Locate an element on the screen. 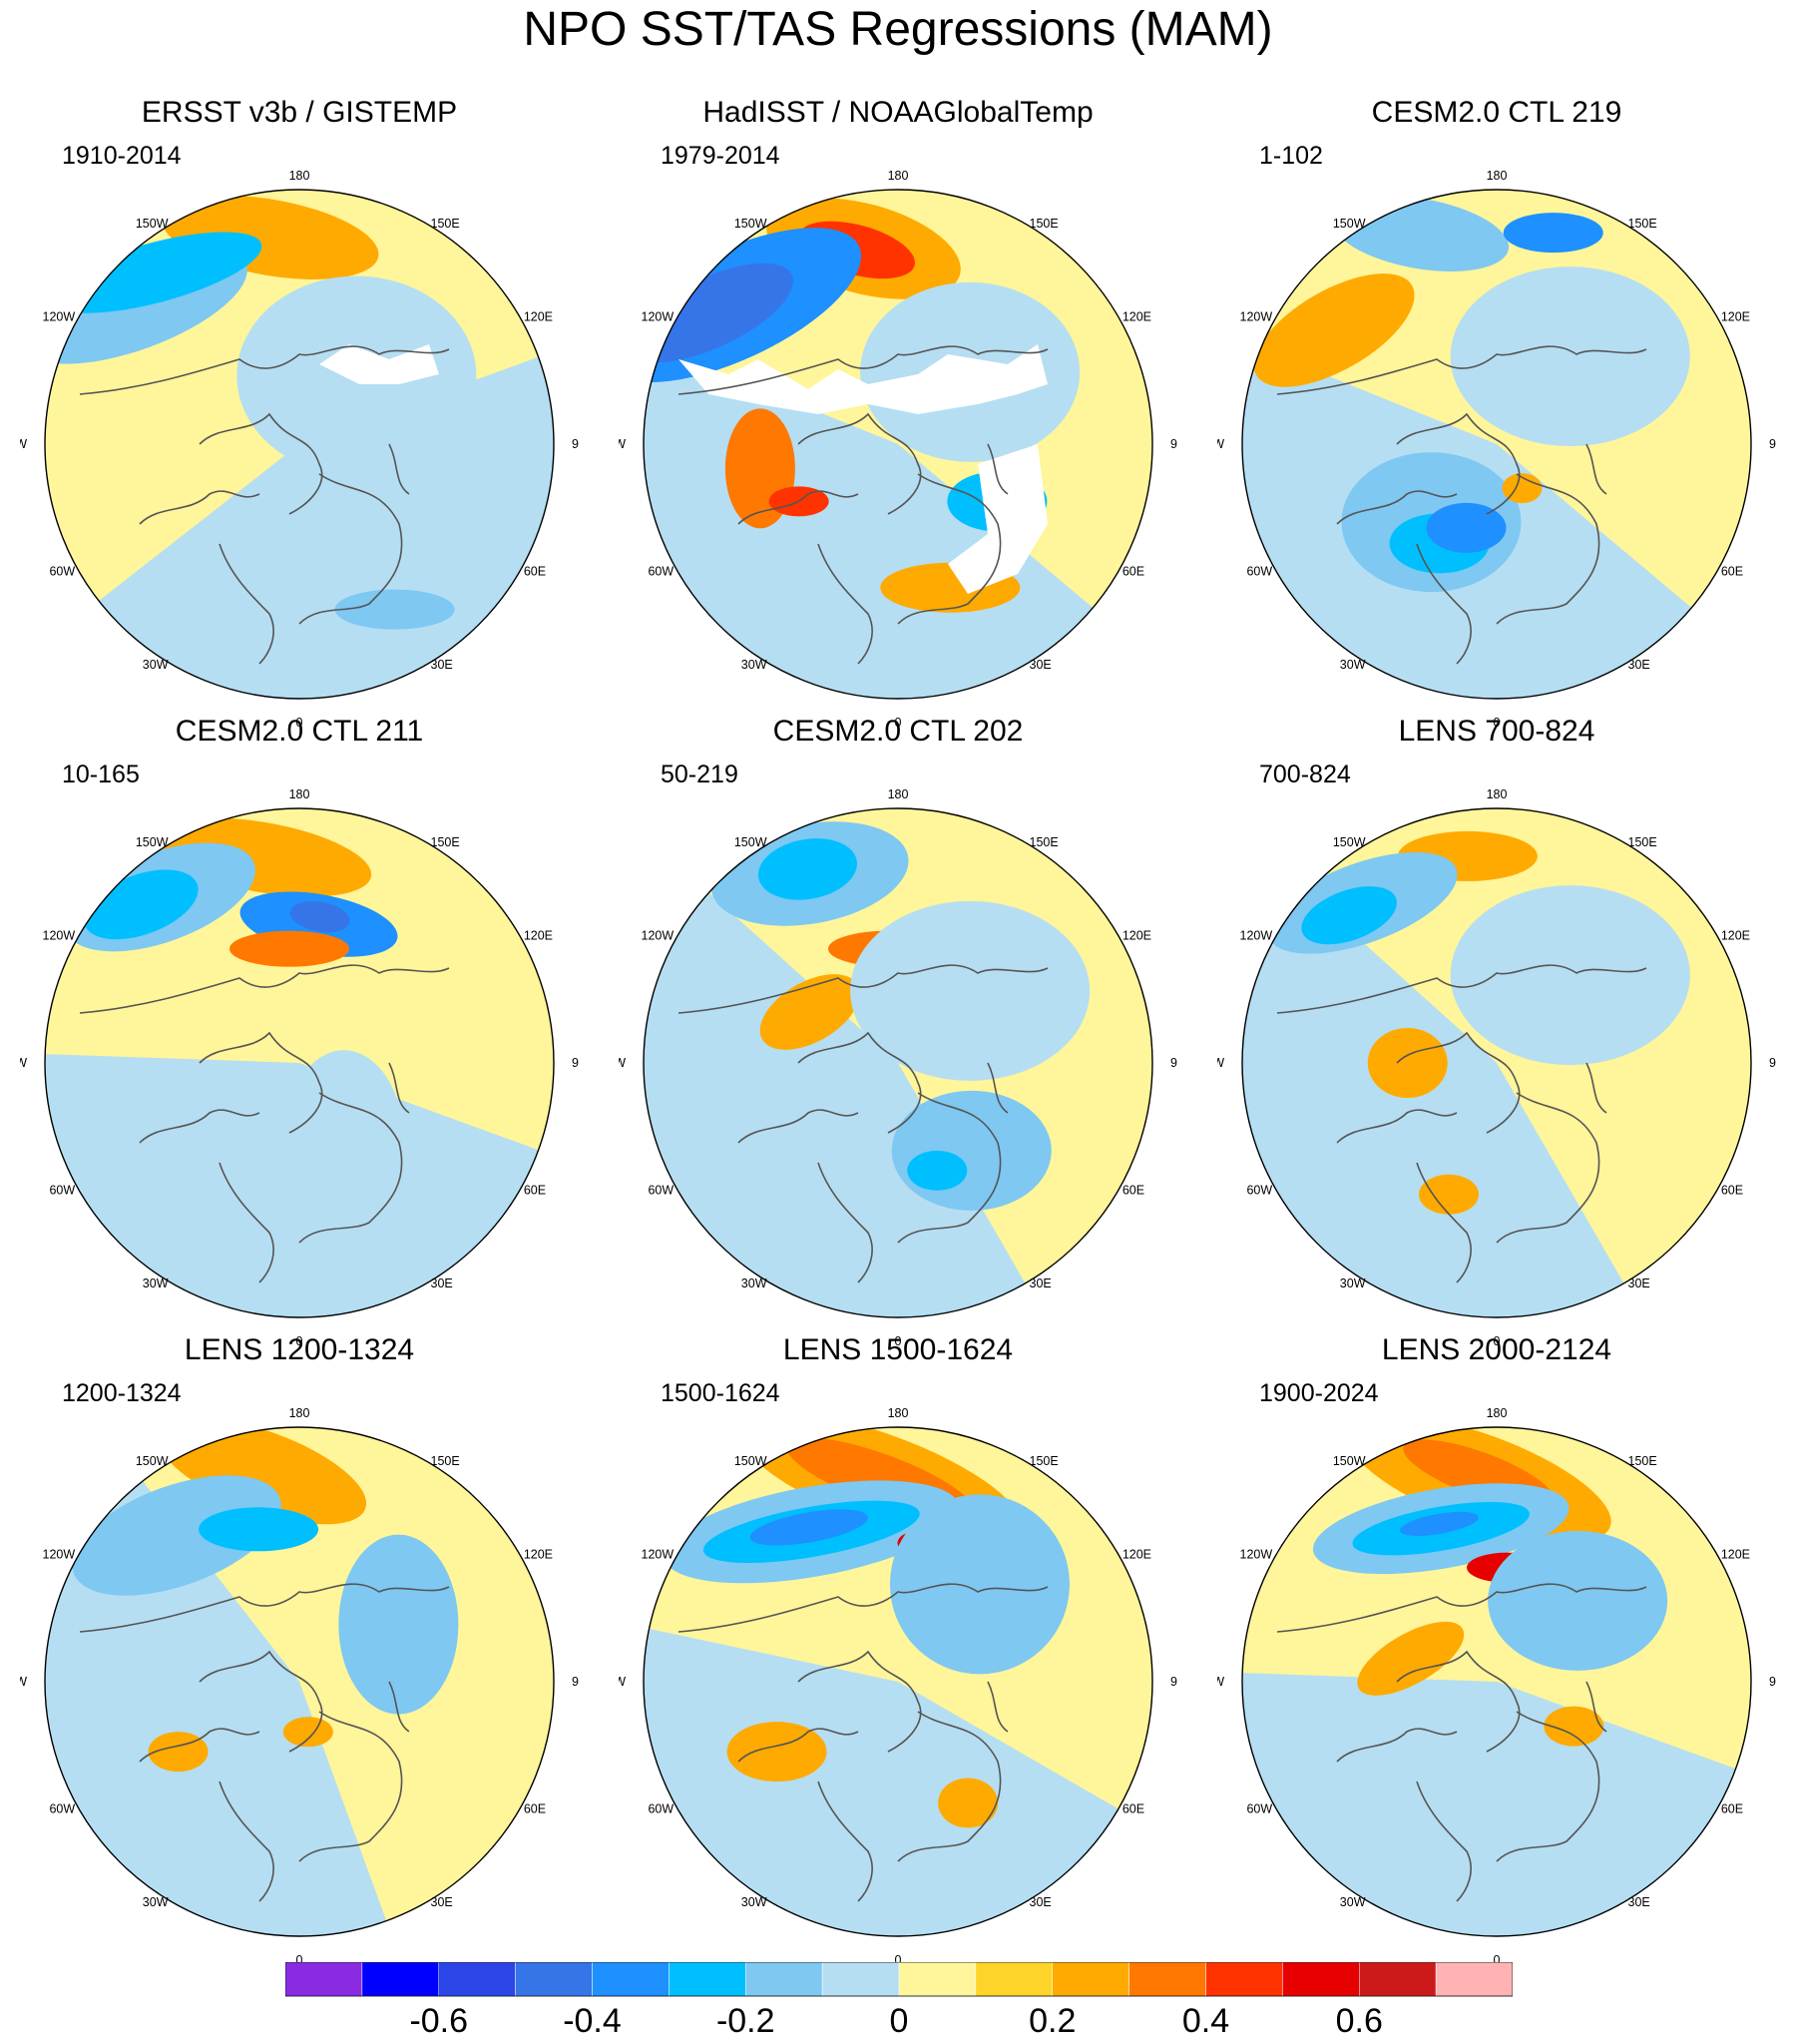 The image size is (1796, 2044). panel-period: 1900-2024 is located at coordinates (1319, 1393).